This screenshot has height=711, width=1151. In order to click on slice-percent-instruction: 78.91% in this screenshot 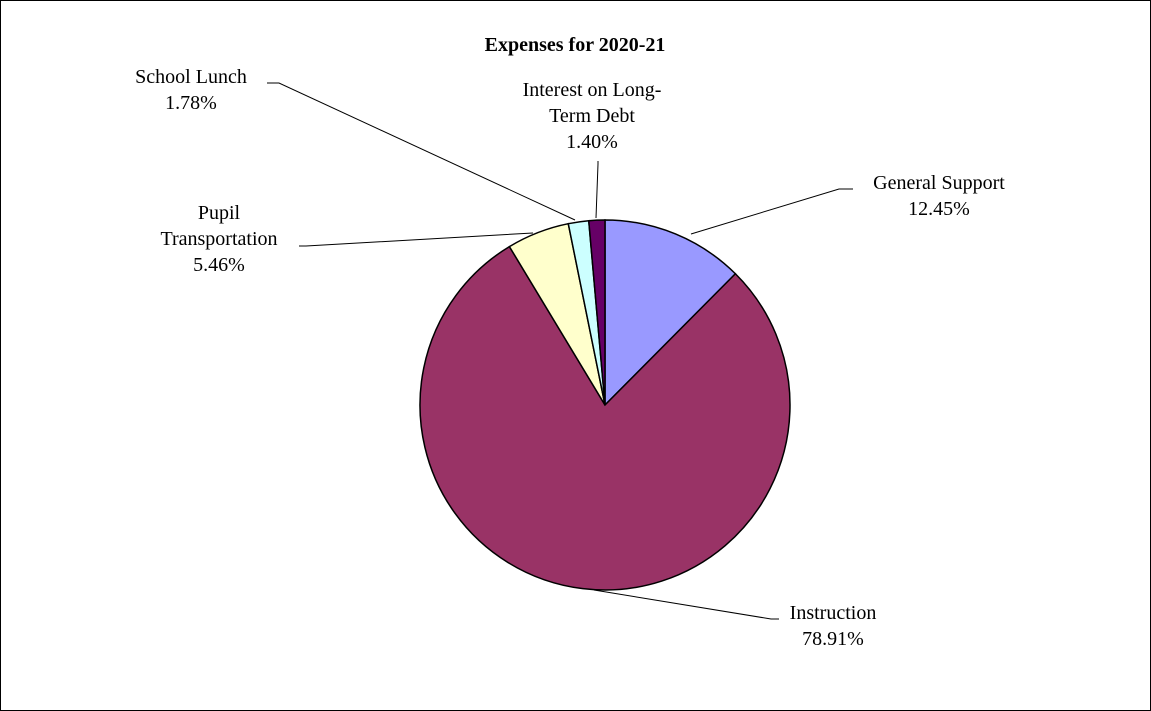, I will do `click(833, 639)`.